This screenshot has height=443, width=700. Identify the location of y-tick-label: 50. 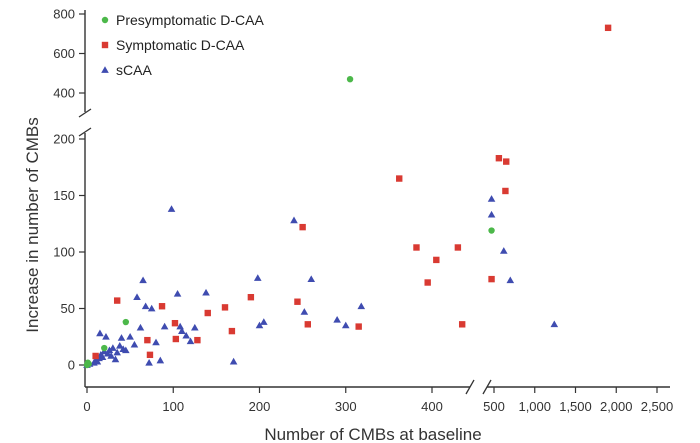
(68, 308).